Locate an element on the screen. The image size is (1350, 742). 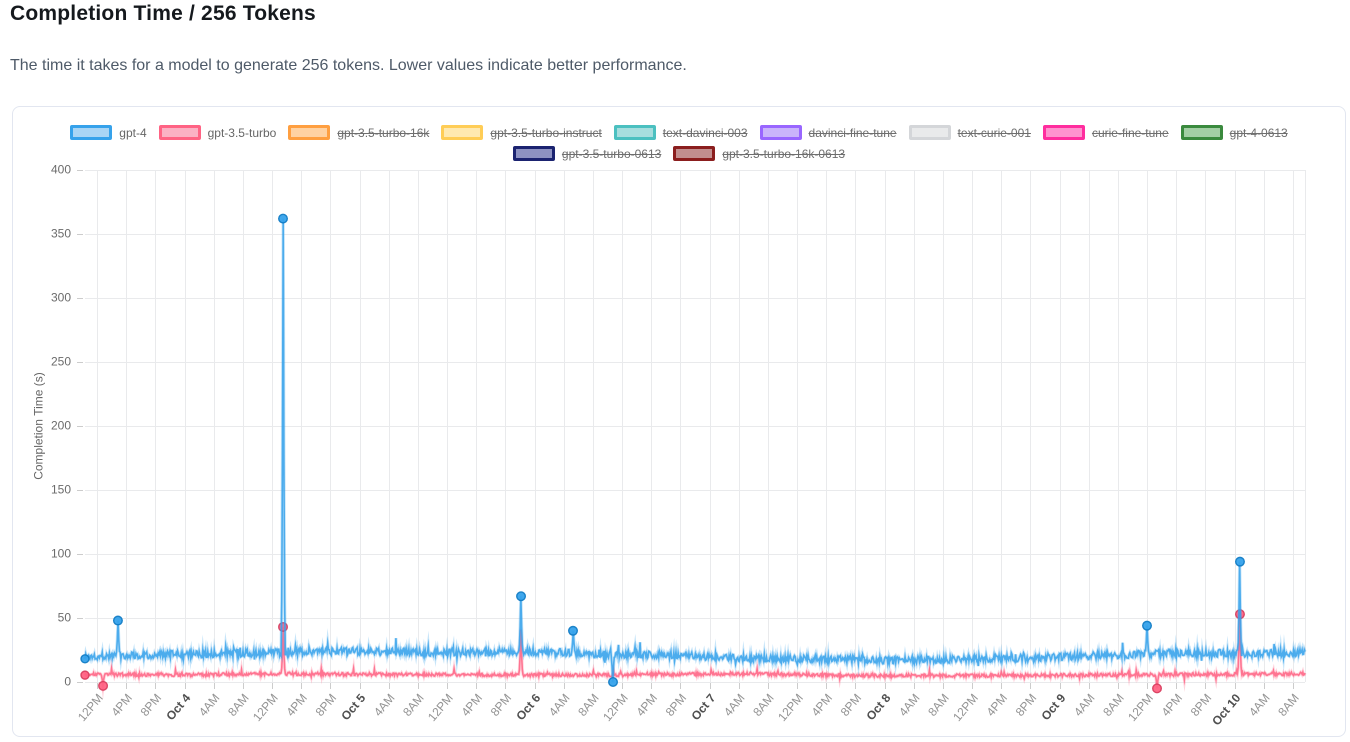
legend-label: gpt-4 is located at coordinates (133, 132).